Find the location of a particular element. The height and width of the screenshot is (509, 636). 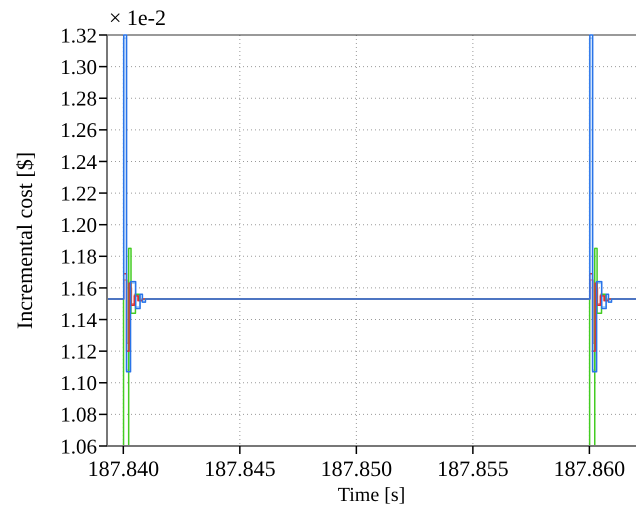

x-tick-label: 187.845 is located at coordinates (240, 468).